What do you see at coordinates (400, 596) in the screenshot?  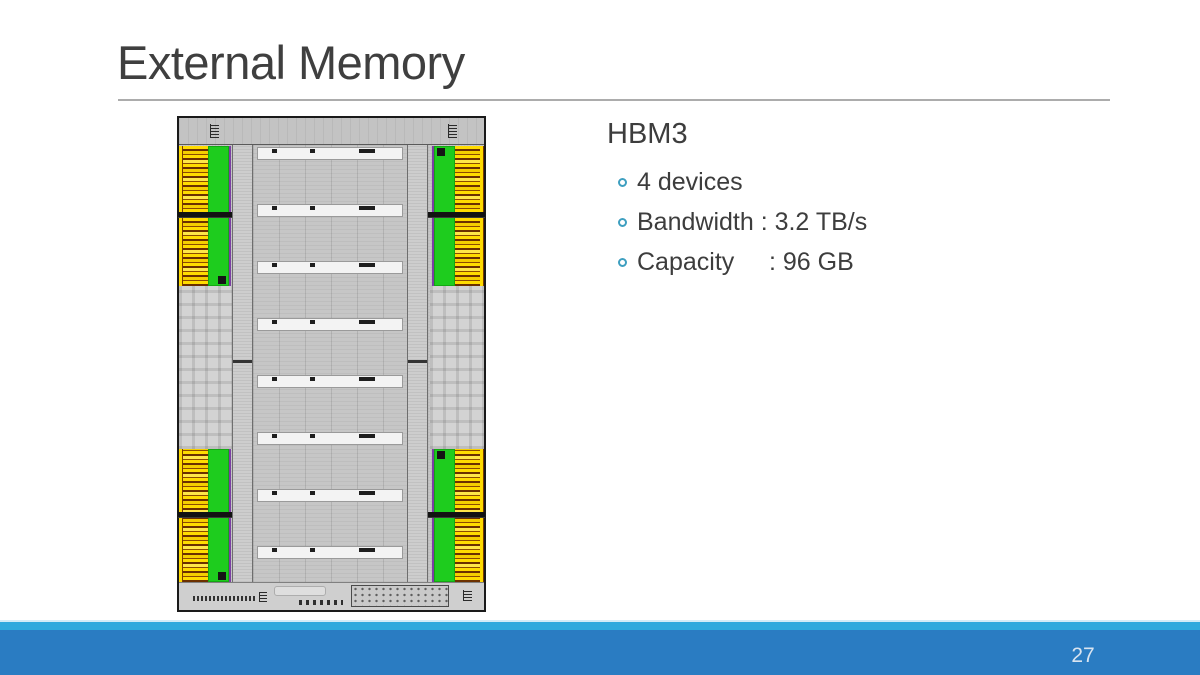 I see `die-bottom-stippled-block` at bounding box center [400, 596].